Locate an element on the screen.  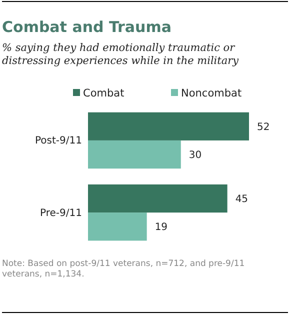
chart-title: Combat and Trauma is located at coordinates (87, 27).